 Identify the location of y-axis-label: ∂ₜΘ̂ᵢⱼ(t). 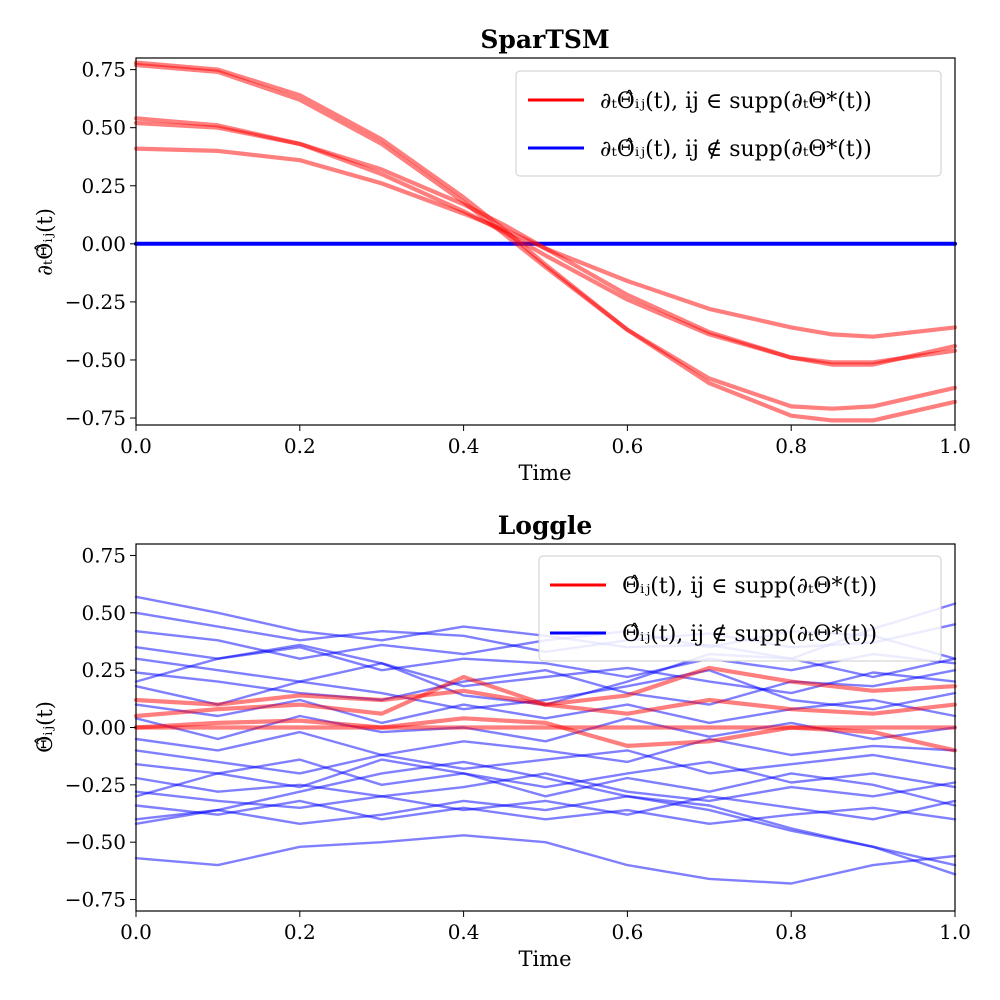
(45, 242).